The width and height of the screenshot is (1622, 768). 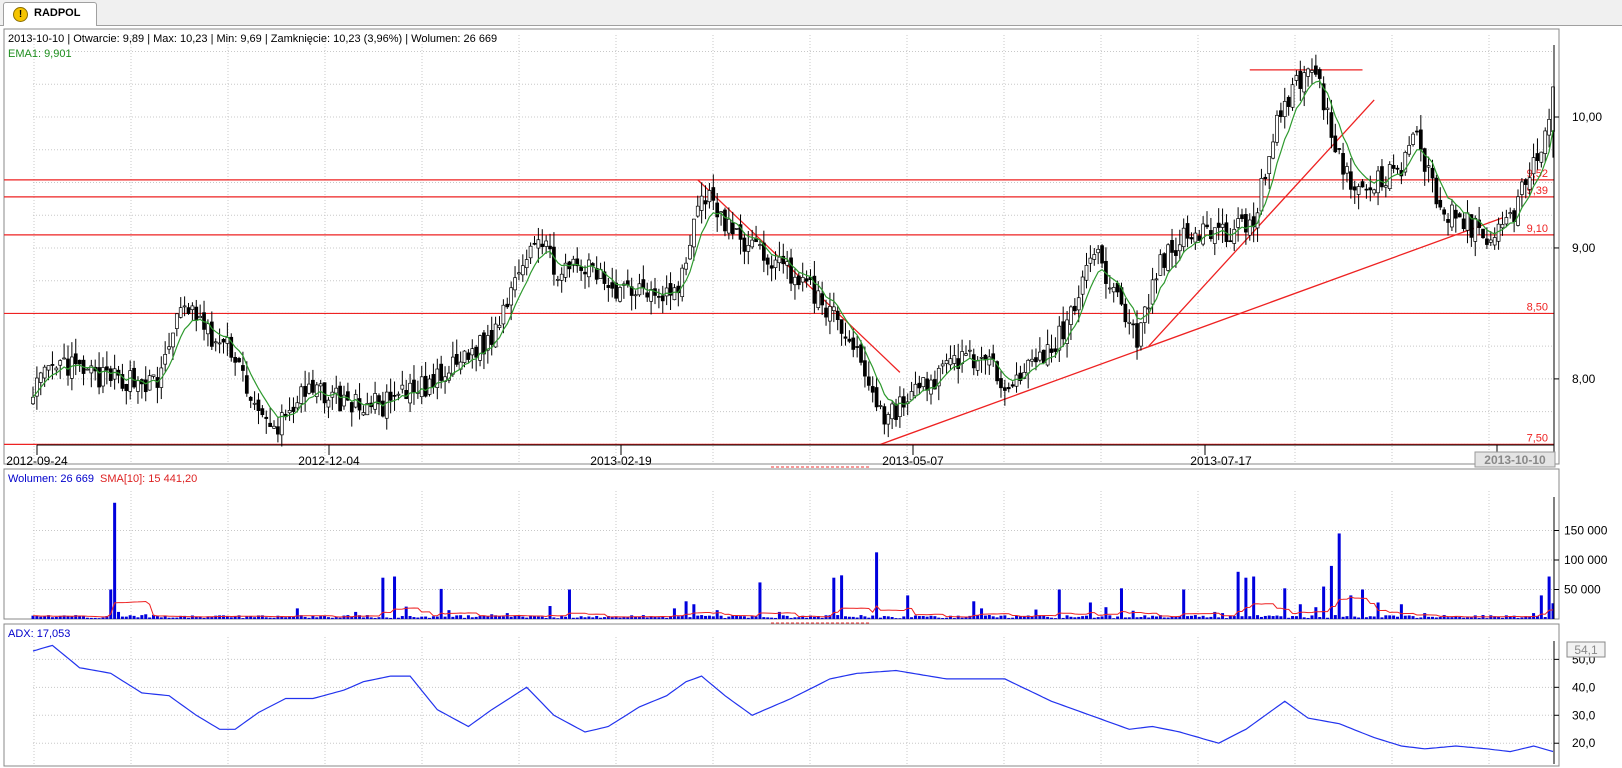 I want to click on date-tick-label: 2012-09-24, so click(x=37, y=461).